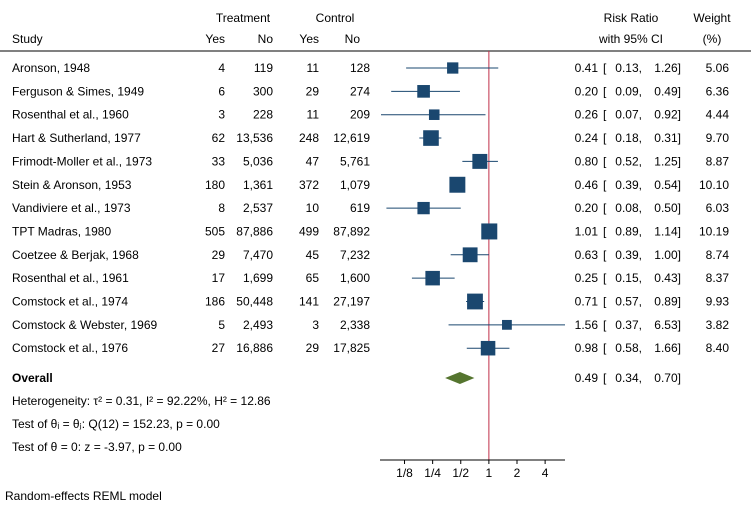  What do you see at coordinates (587, 161) in the screenshot?
I see `risk-ratio-ci-text: 0.80` at bounding box center [587, 161].